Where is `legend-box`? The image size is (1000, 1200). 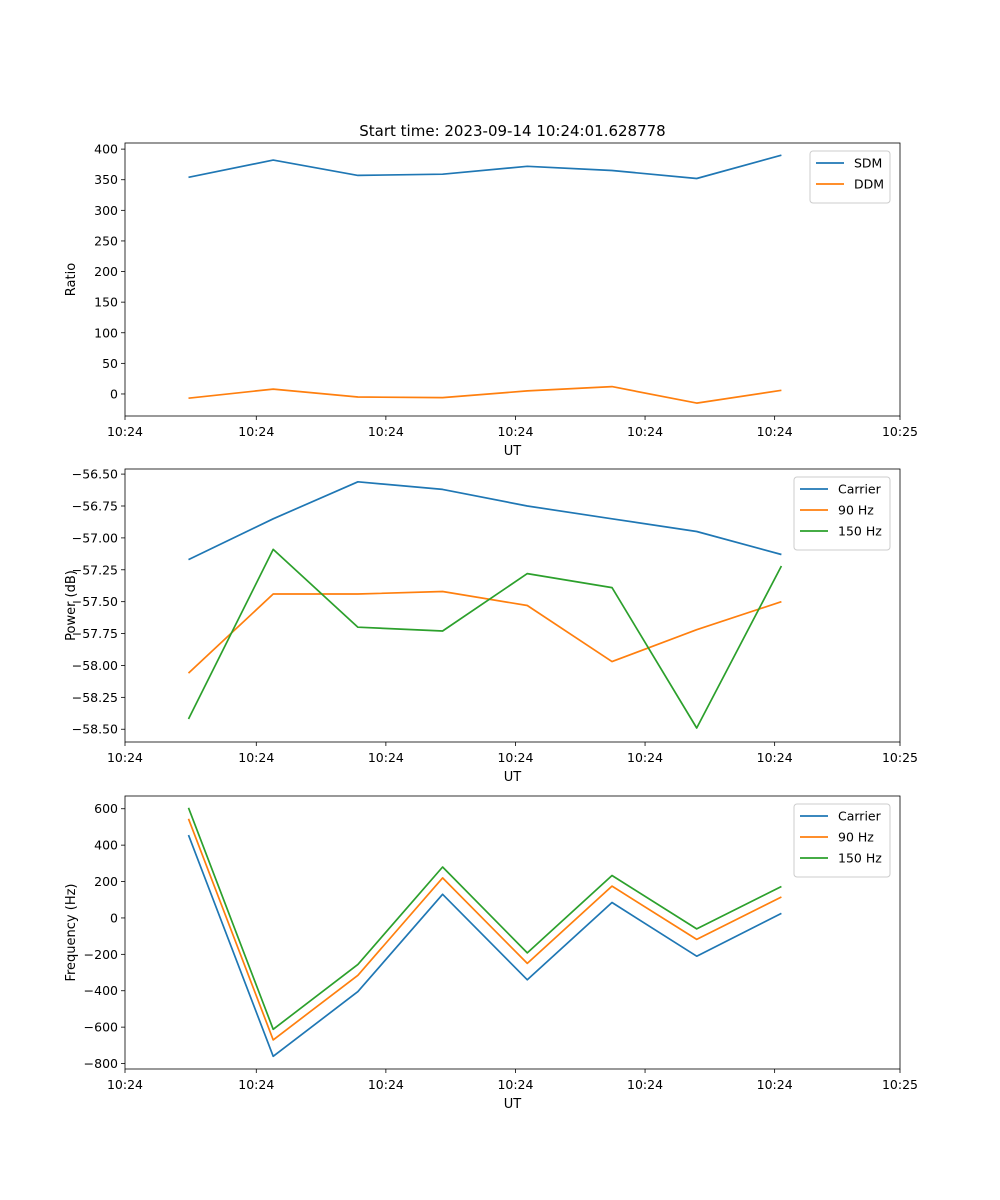 legend-box is located at coordinates (850, 177).